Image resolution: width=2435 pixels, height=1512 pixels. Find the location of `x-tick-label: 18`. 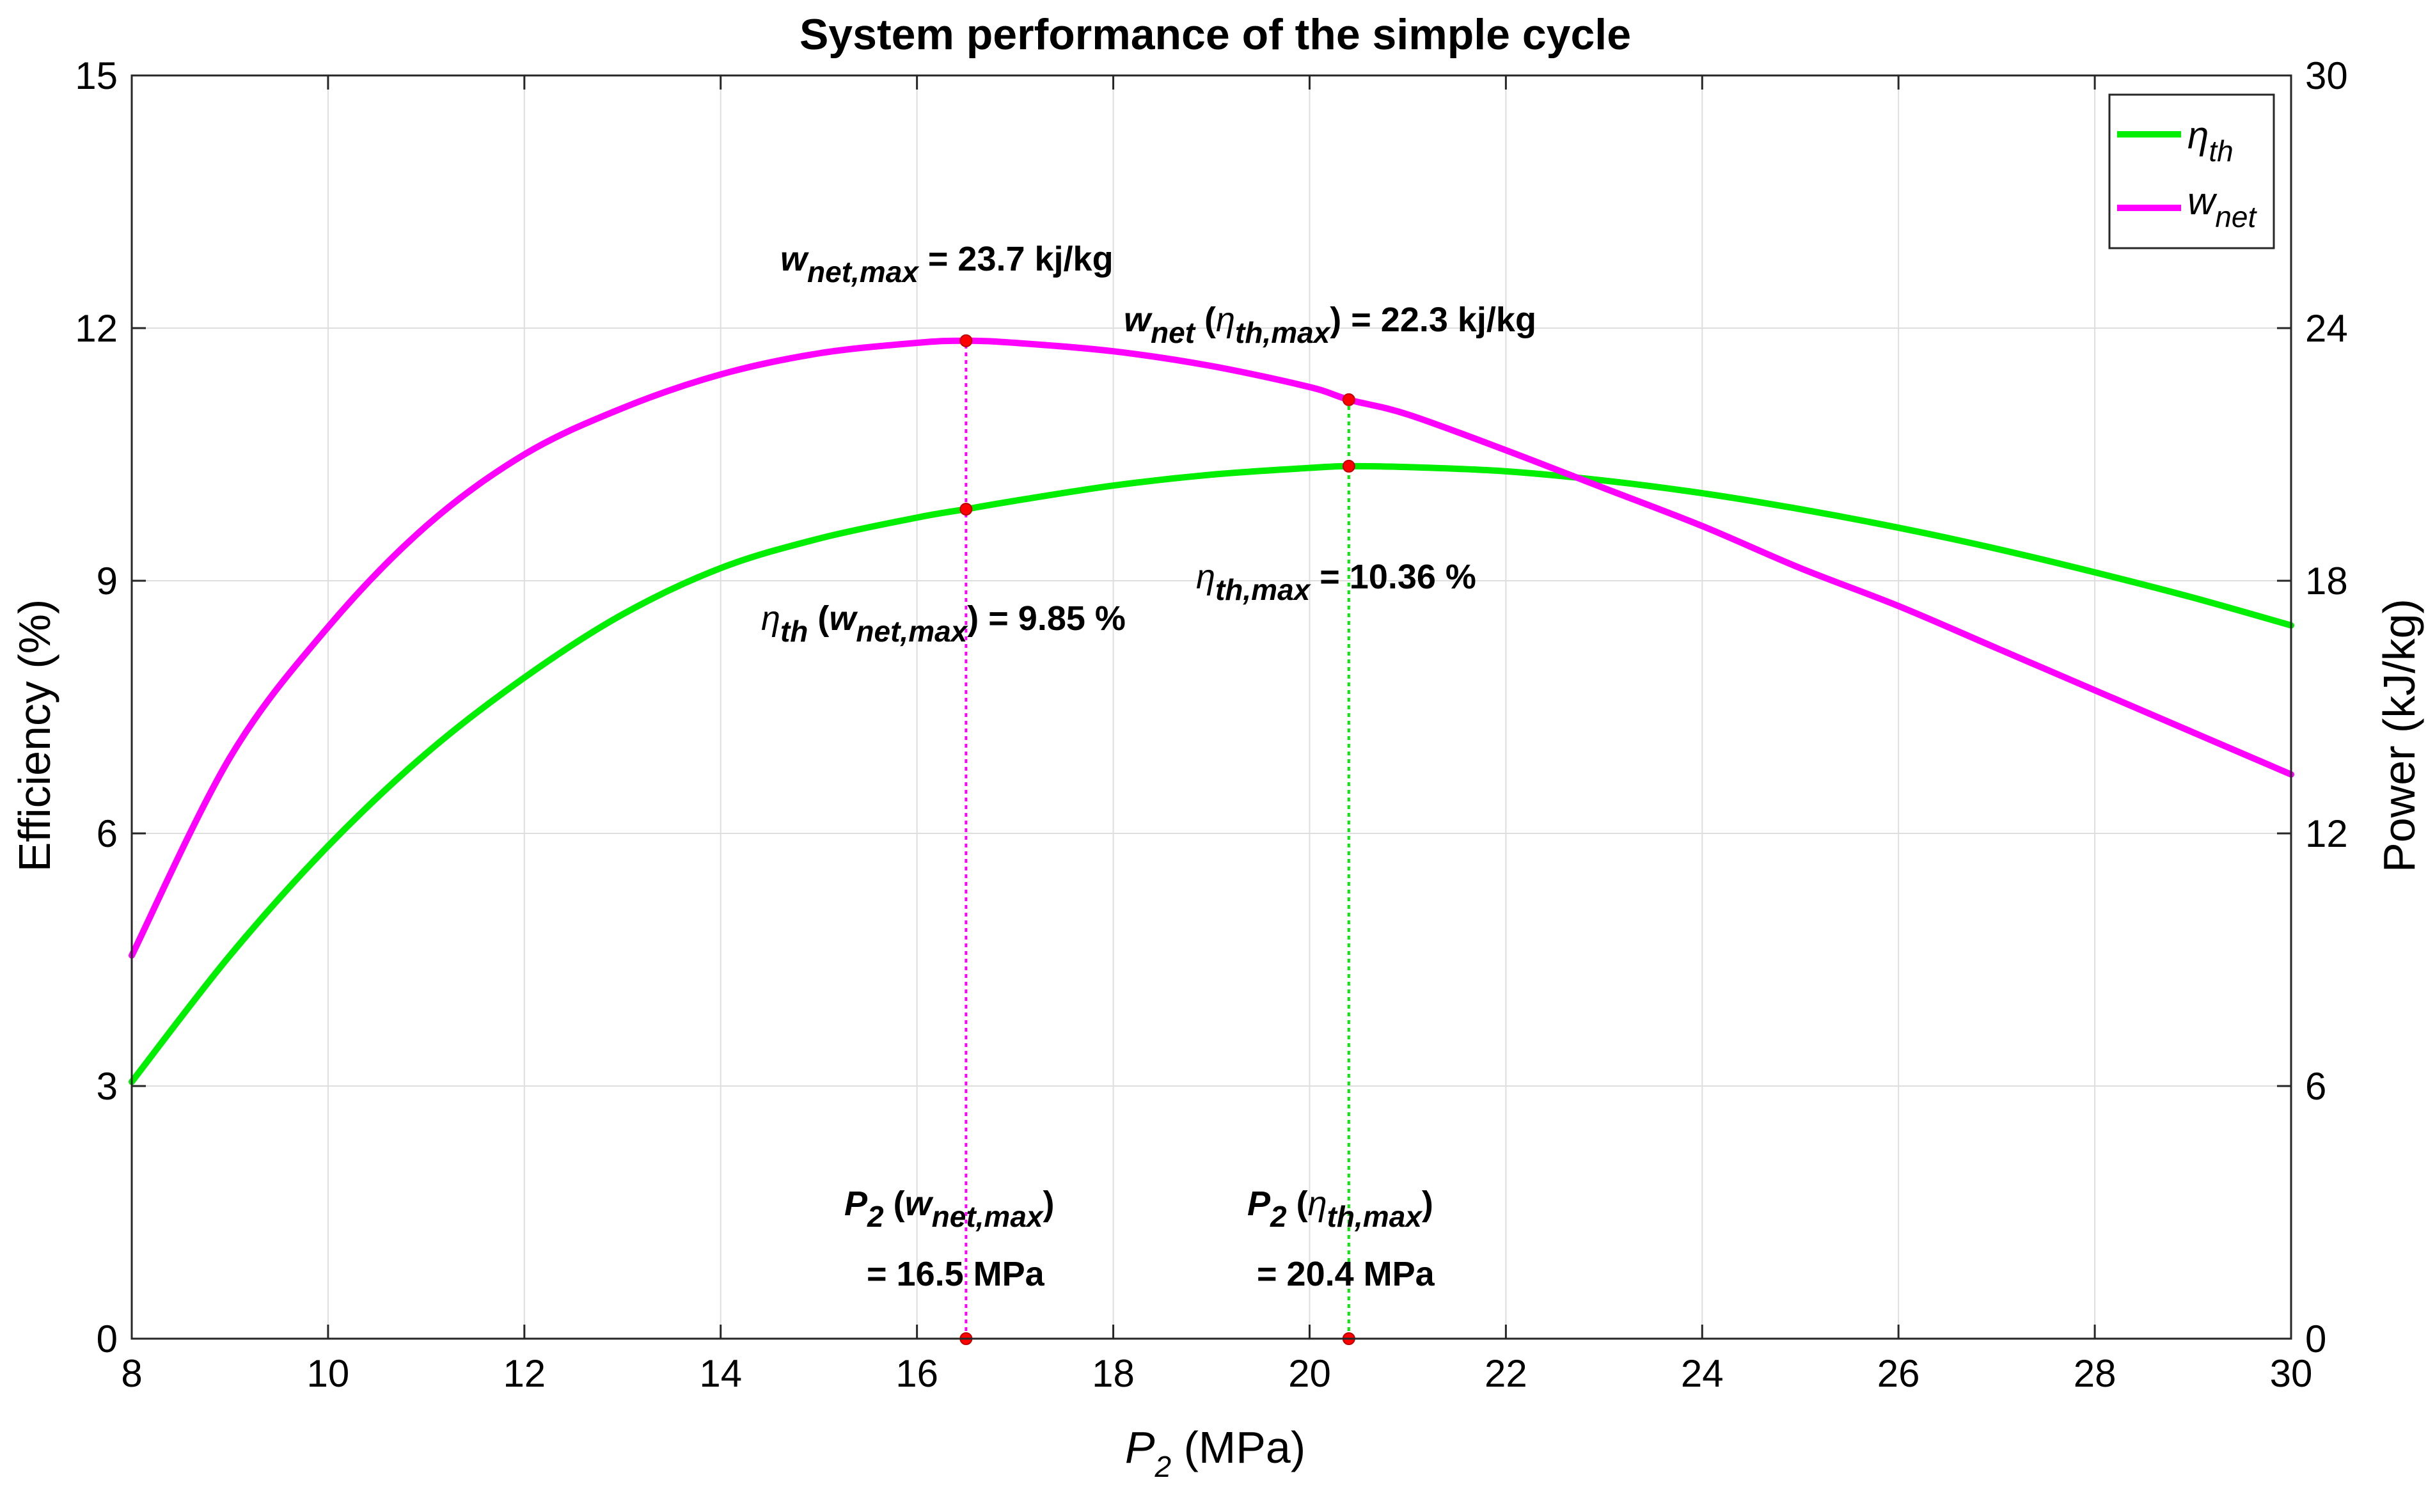

x-tick-label: 18 is located at coordinates (1113, 1374).